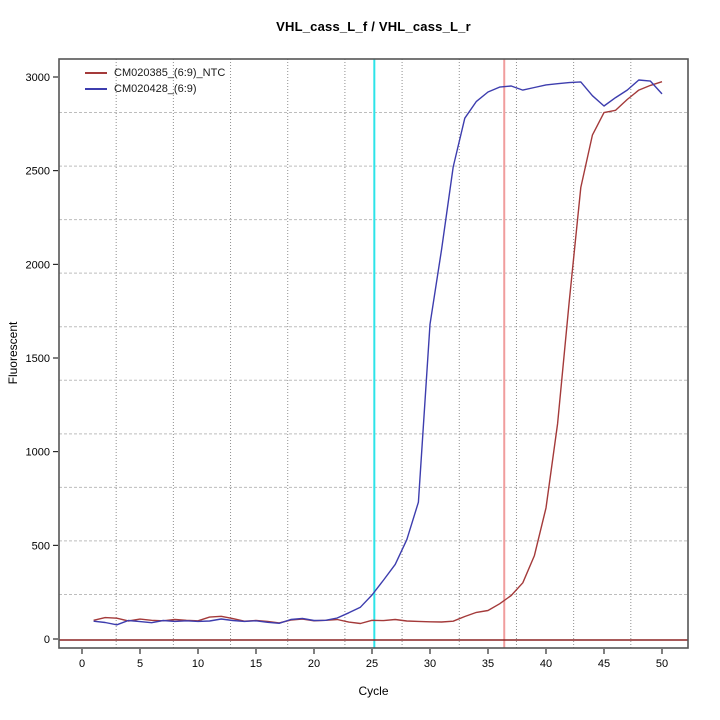 This screenshot has width=720, height=720. Describe the element at coordinates (488, 664) in the screenshot. I see `x-tick-label: 35` at that location.